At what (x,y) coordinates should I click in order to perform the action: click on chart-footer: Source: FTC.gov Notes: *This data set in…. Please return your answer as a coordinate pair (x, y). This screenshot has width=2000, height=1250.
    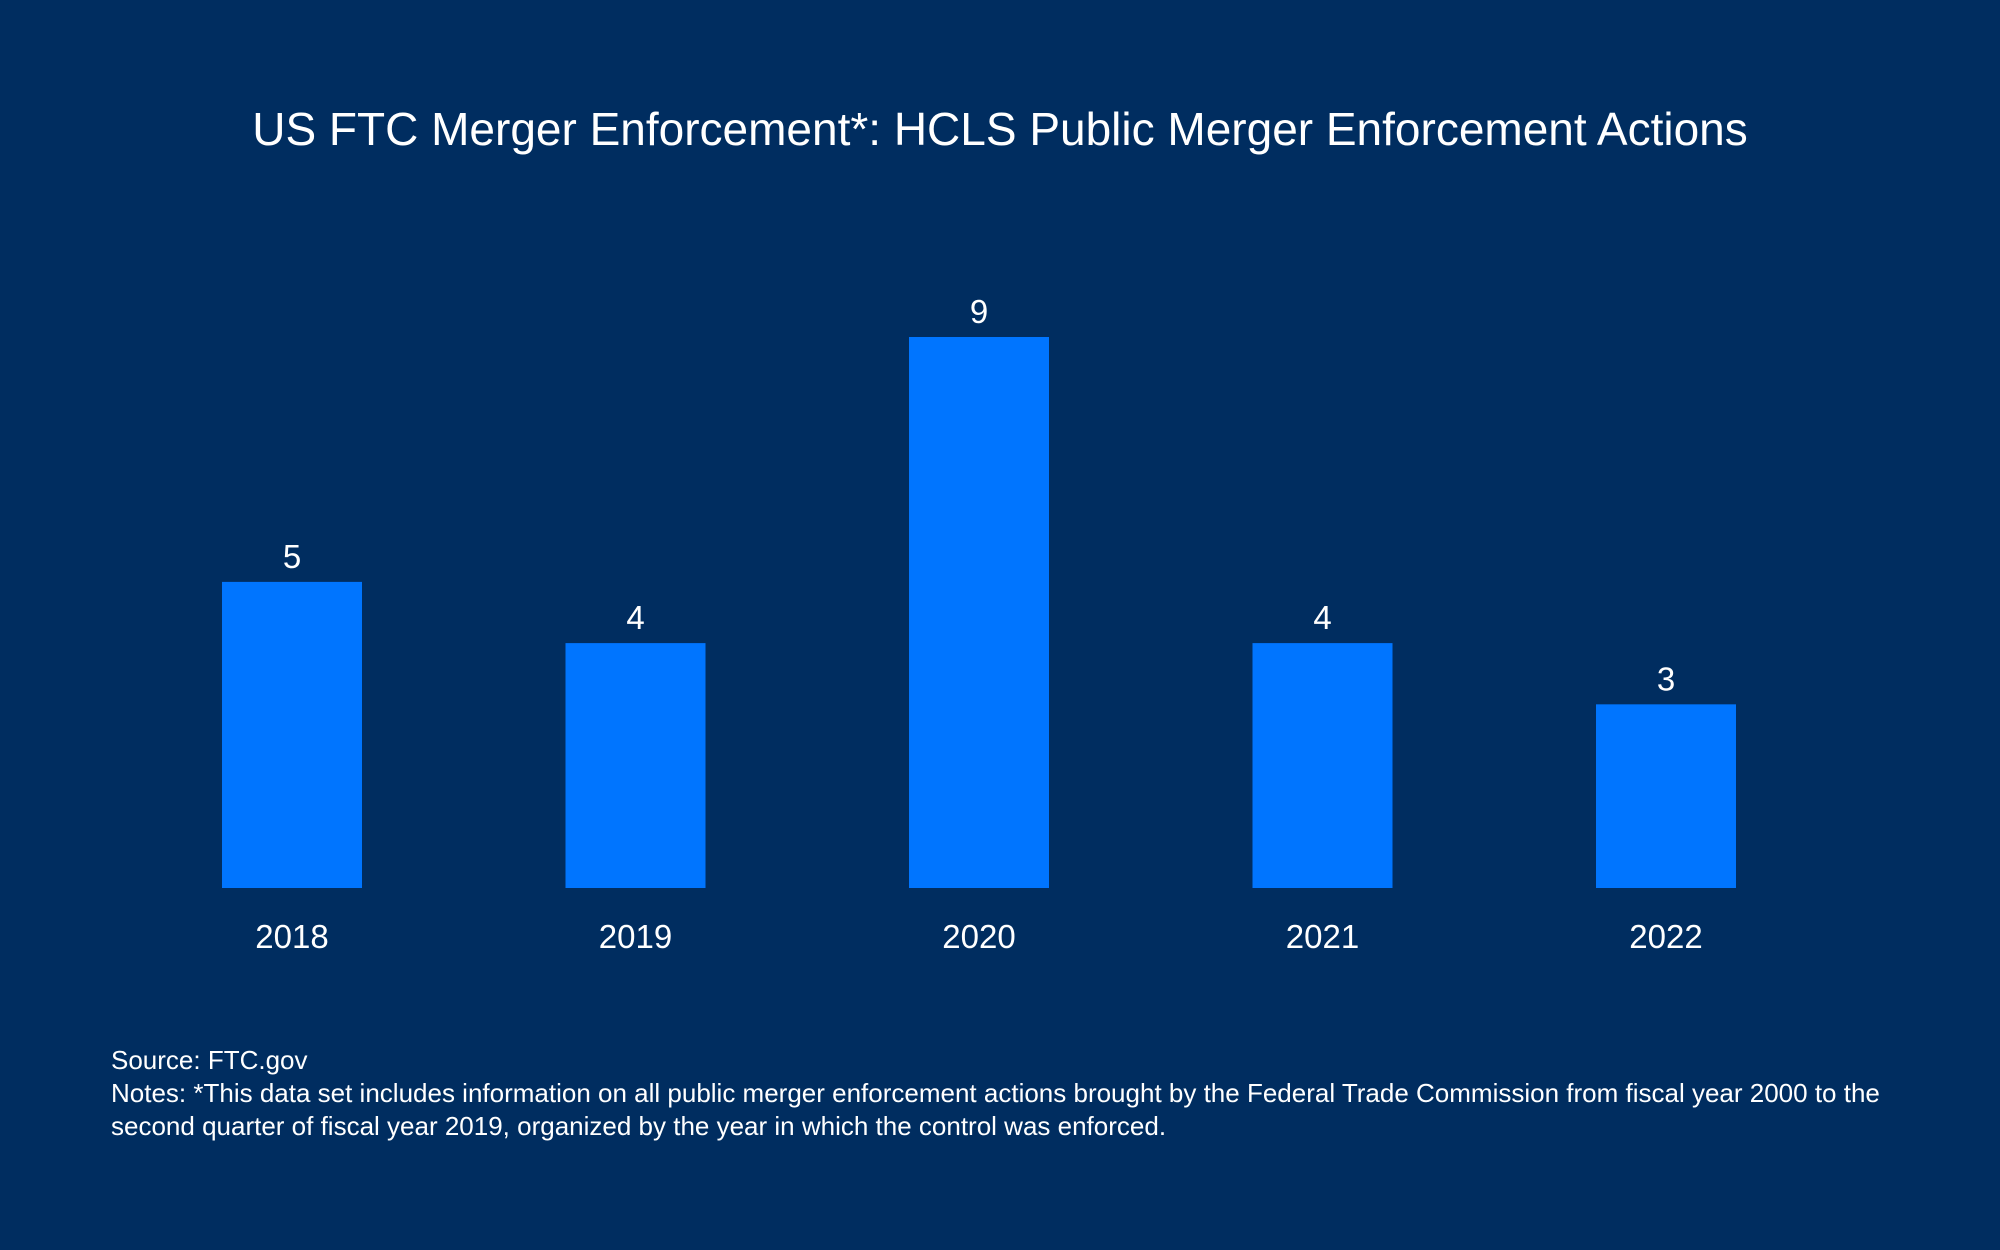
    Looking at the image, I should click on (1006, 1093).